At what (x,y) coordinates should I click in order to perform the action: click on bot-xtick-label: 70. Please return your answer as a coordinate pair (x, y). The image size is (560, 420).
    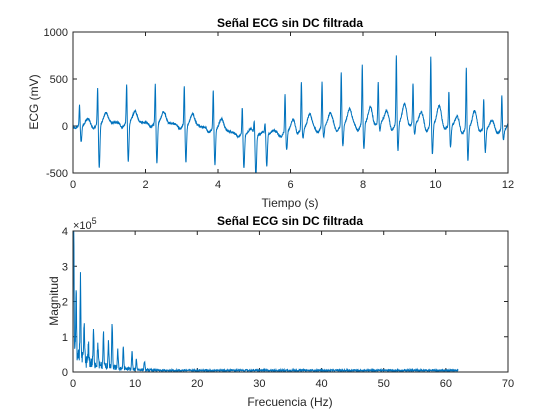
    Looking at the image, I should click on (508, 384).